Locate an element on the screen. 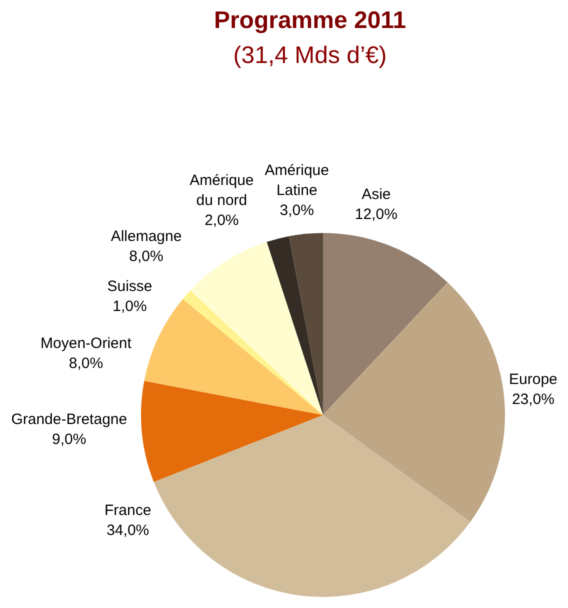 The image size is (568, 608). data-label: 2,0% is located at coordinates (222, 221).